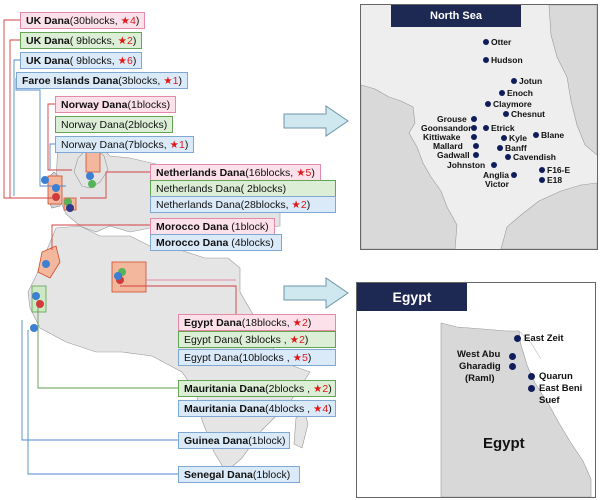 The image size is (600, 500). I want to click on dot-east-zeit, so click(517, 338).